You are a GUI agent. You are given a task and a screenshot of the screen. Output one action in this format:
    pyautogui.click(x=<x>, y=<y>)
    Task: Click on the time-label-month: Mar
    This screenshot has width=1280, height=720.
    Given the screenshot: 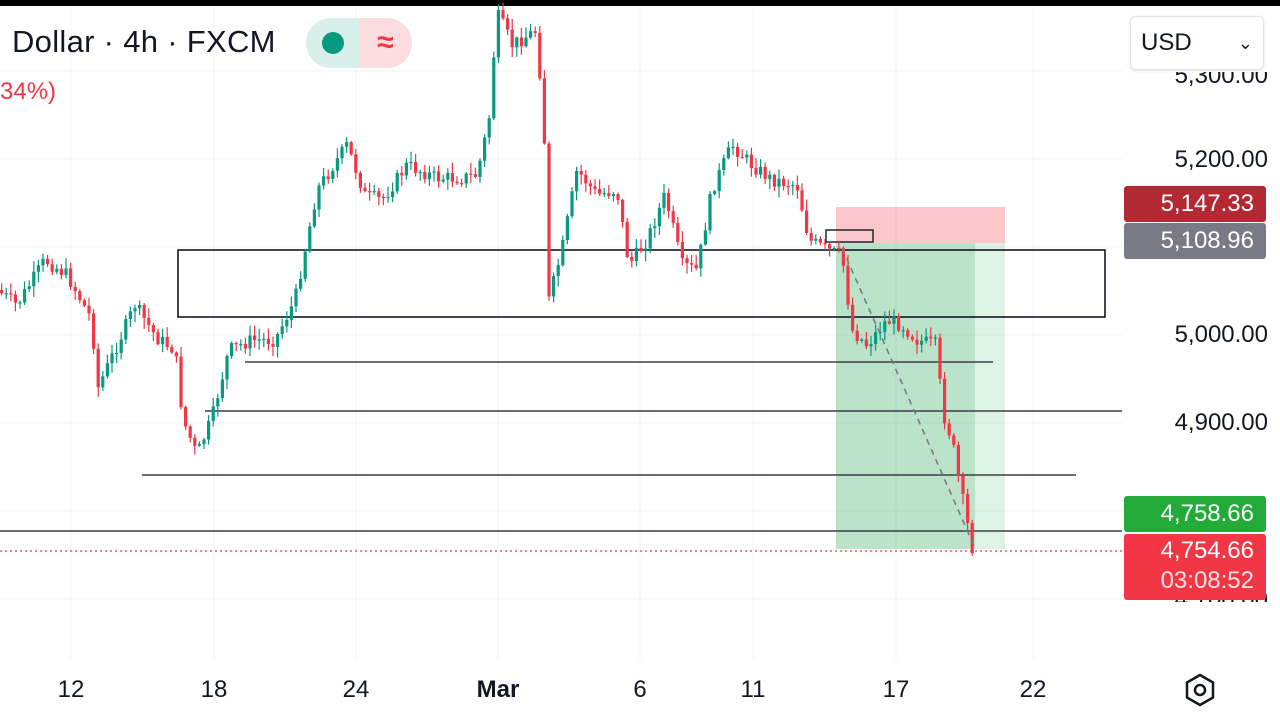 What is the action you would take?
    pyautogui.click(x=498, y=689)
    